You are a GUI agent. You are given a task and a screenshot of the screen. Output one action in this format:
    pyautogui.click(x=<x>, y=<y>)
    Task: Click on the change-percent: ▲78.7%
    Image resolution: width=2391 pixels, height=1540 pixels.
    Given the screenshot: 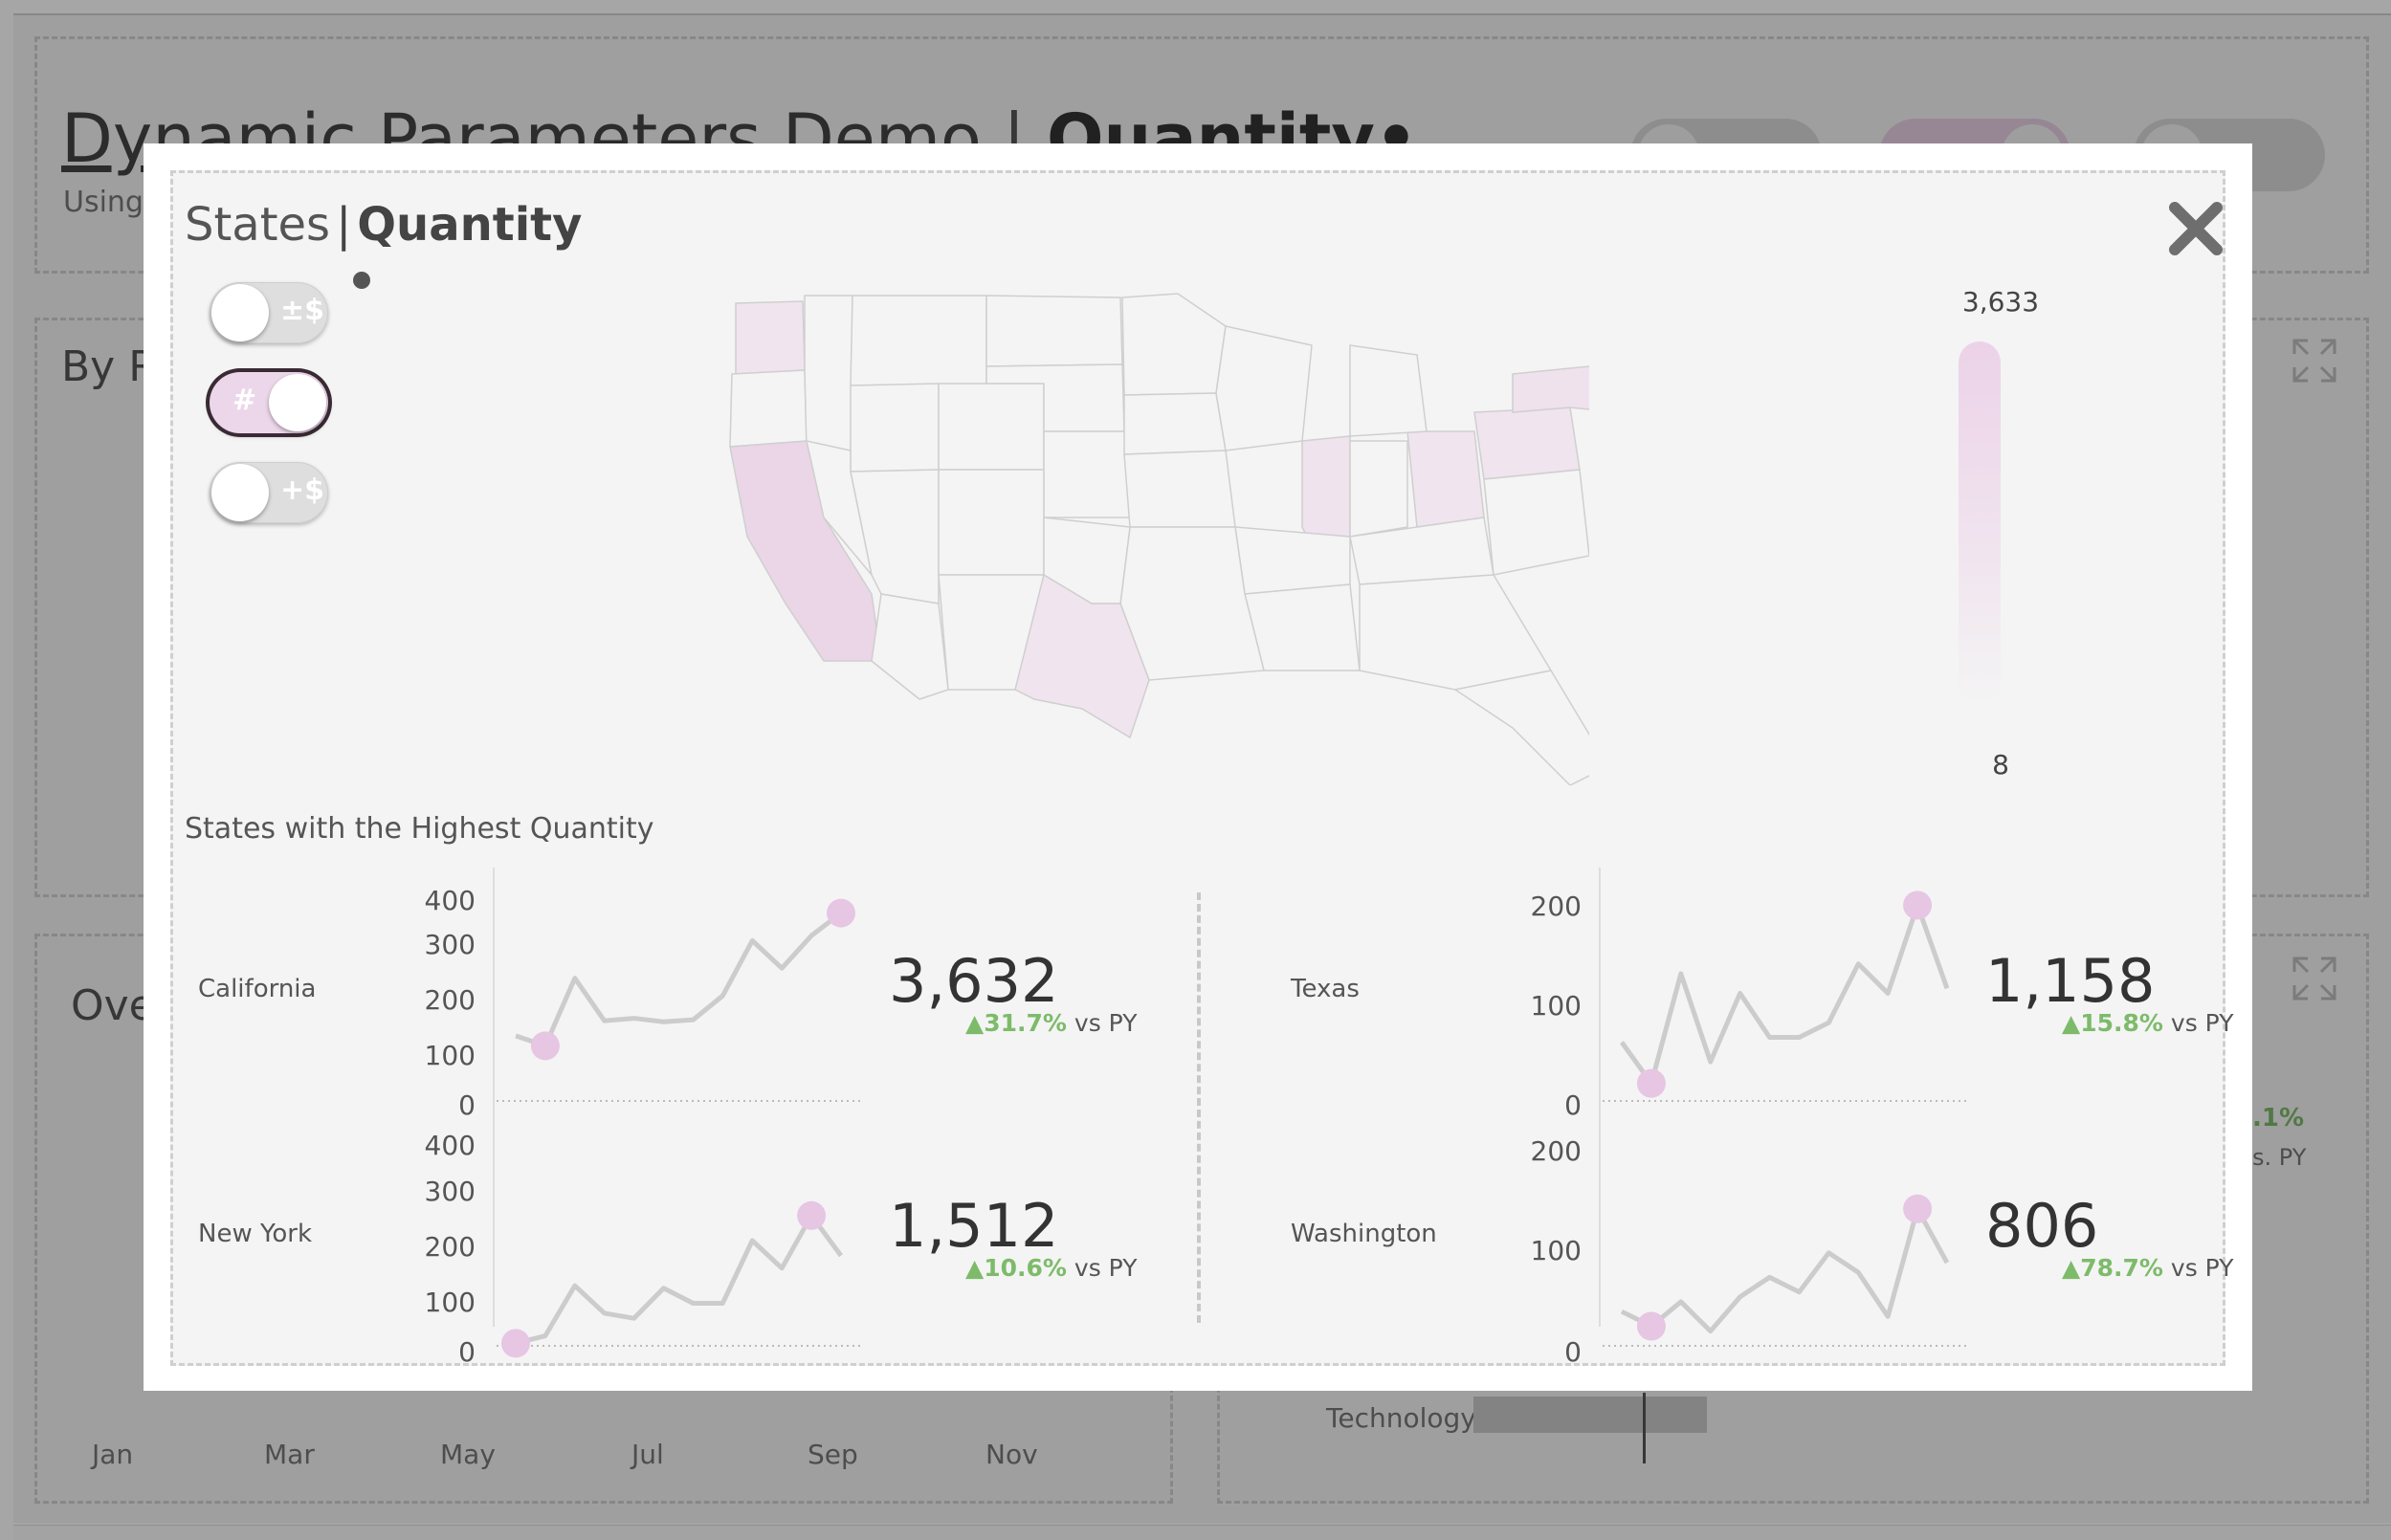 What is the action you would take?
    pyautogui.click(x=2112, y=1268)
    